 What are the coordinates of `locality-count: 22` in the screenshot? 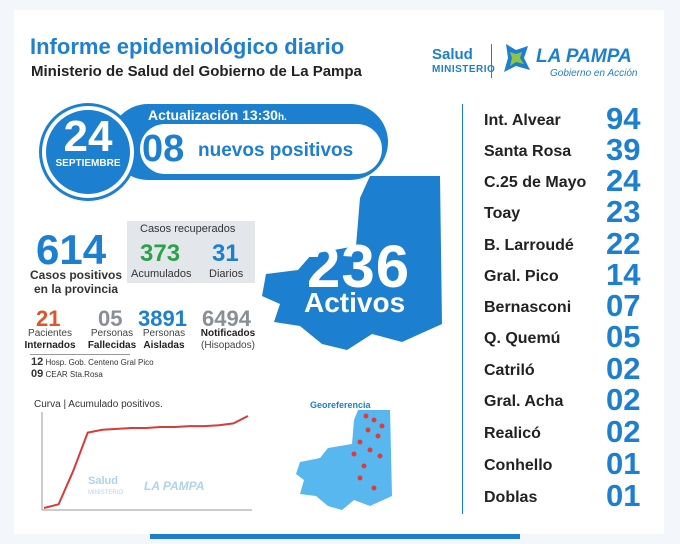 It's located at (623, 243).